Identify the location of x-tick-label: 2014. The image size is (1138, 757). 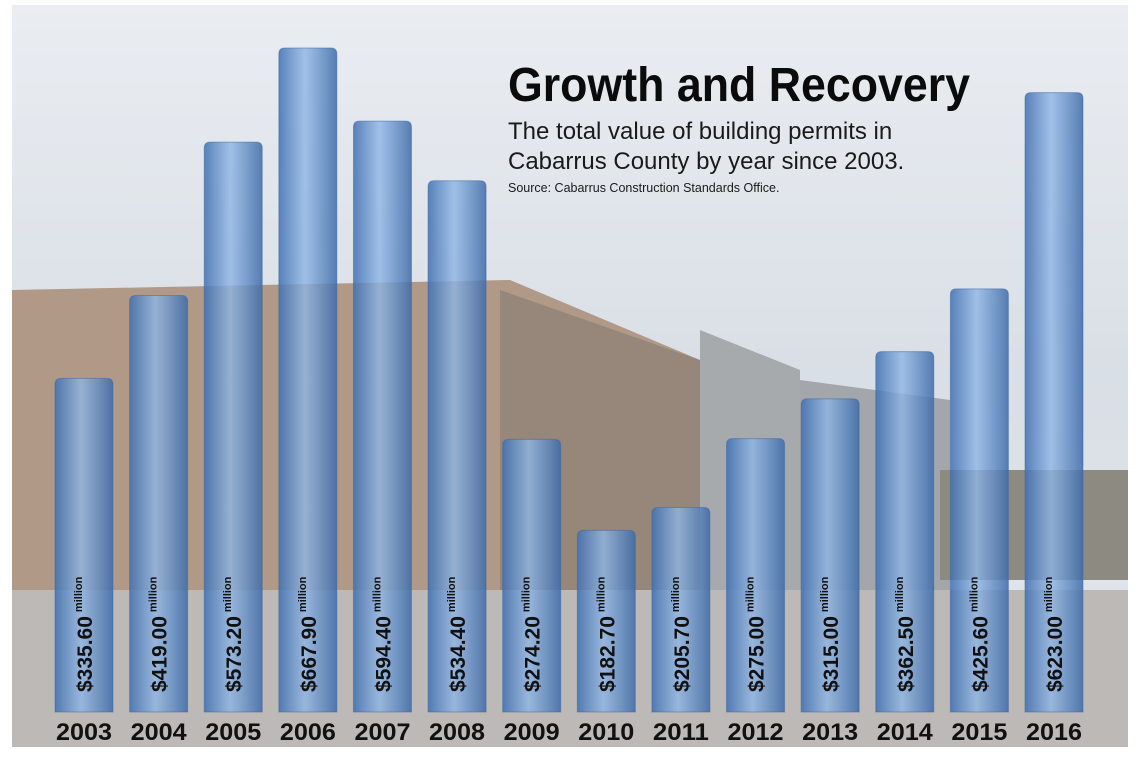
(905, 732).